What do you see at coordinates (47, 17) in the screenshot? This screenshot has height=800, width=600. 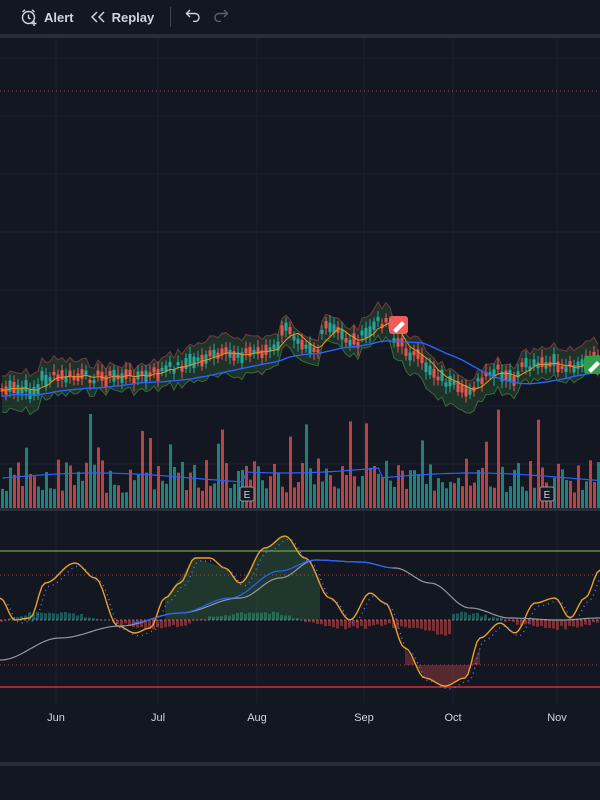 I see `alert-button: Alert` at bounding box center [47, 17].